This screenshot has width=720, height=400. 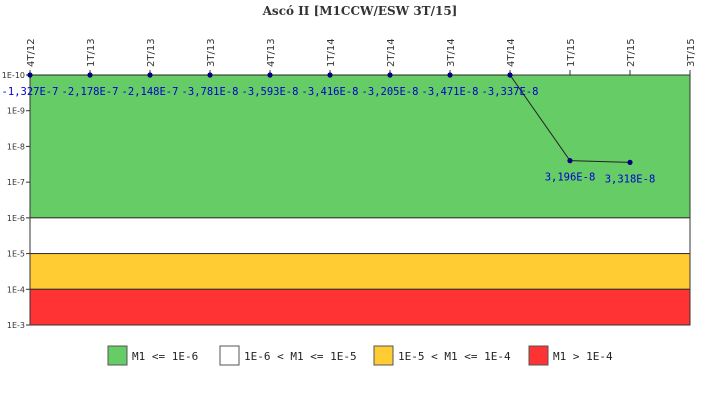 What do you see at coordinates (90, 92) in the screenshot?
I see `data-label: -2,178E-7` at bounding box center [90, 92].